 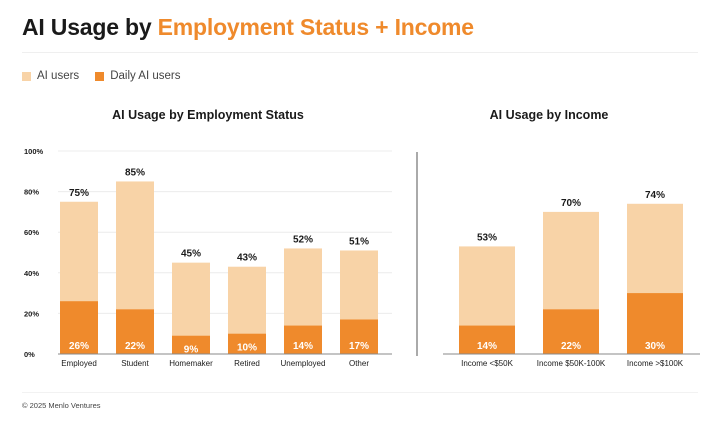 I want to click on data-label-ai-users: 85%, so click(x=135, y=172).